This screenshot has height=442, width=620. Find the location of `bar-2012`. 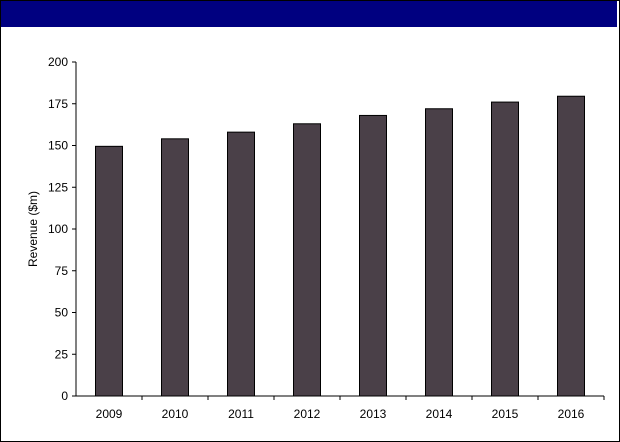

bar-2012 is located at coordinates (307, 260).